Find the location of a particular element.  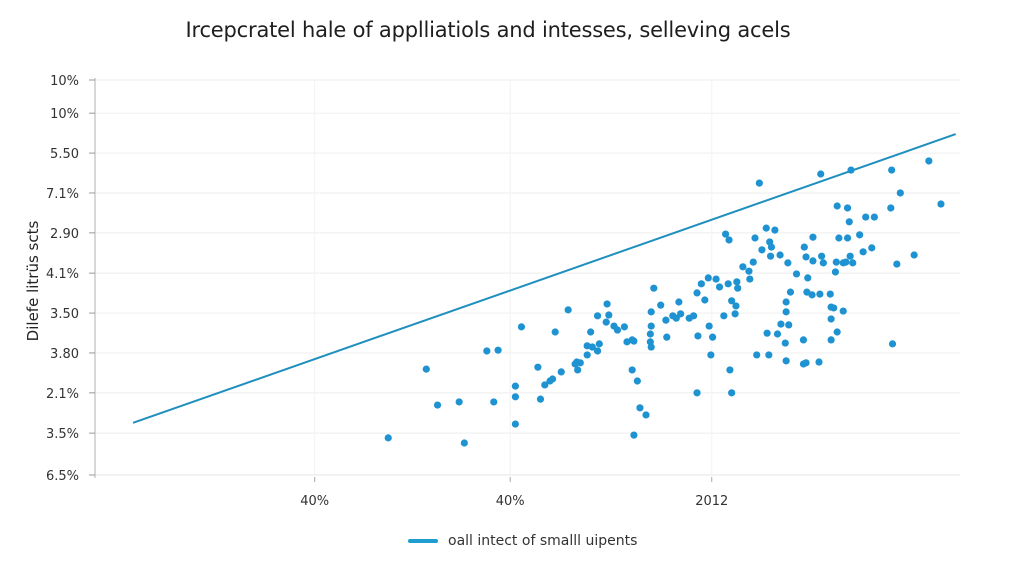

legend-line-swatch is located at coordinates (423, 541).